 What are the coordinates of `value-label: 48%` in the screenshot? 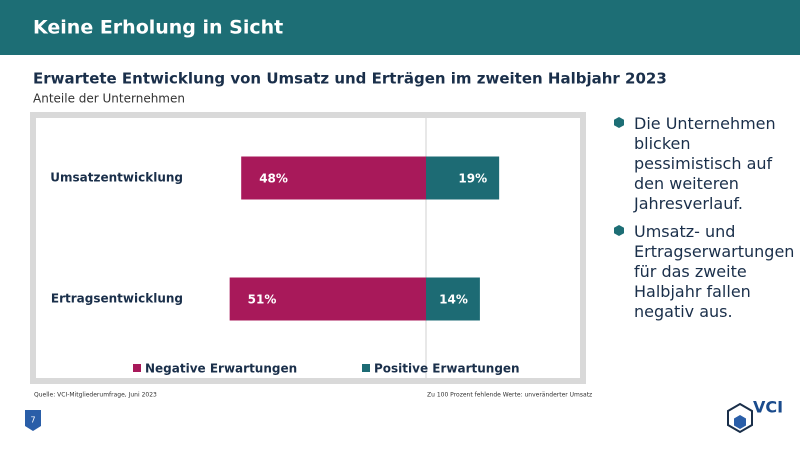 It's located at (273, 179).